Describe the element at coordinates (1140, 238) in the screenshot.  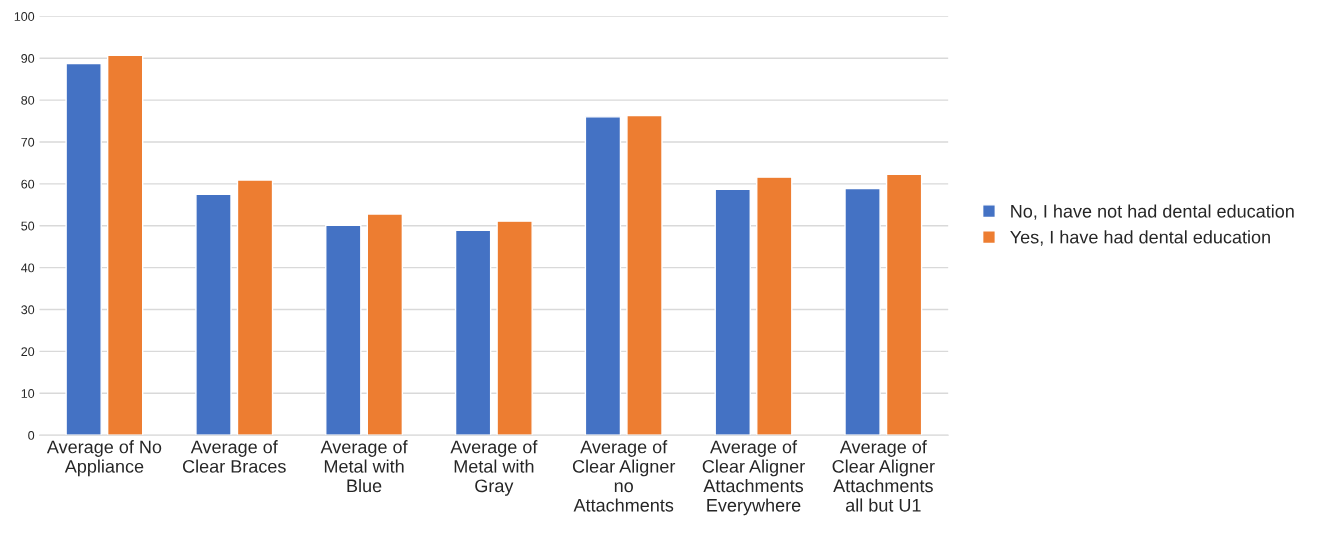
I see `legend-label: Yes, I have had dental education` at that location.